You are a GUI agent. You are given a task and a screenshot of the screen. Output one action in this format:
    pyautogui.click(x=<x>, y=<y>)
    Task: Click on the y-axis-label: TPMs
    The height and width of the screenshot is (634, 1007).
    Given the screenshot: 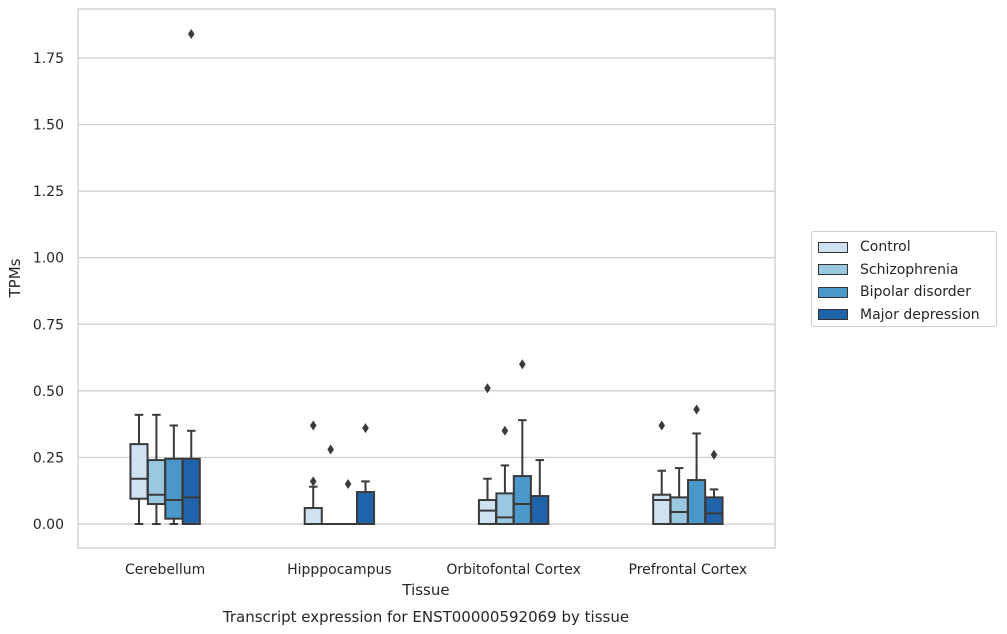 What is the action you would take?
    pyautogui.click(x=15, y=278)
    